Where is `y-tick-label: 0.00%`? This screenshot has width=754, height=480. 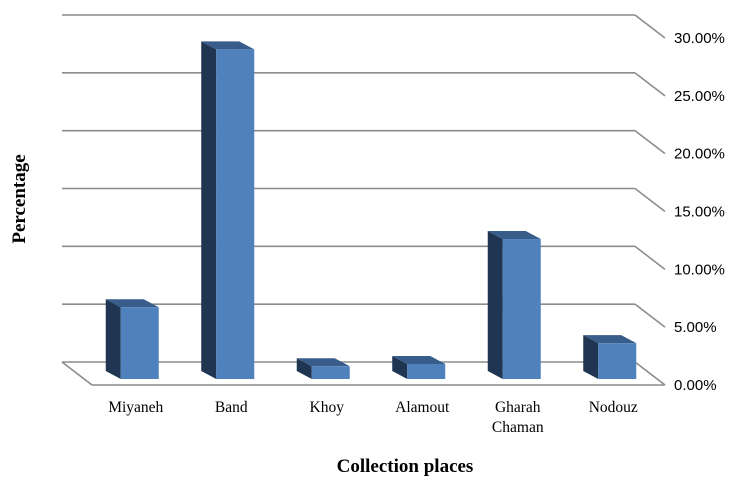
y-tick-label: 0.00% is located at coordinates (695, 385).